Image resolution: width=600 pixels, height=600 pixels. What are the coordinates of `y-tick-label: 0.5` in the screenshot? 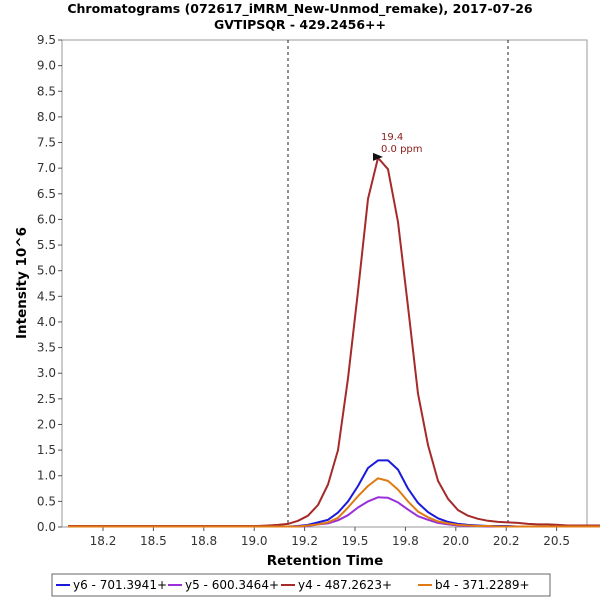 It's located at (46, 501).